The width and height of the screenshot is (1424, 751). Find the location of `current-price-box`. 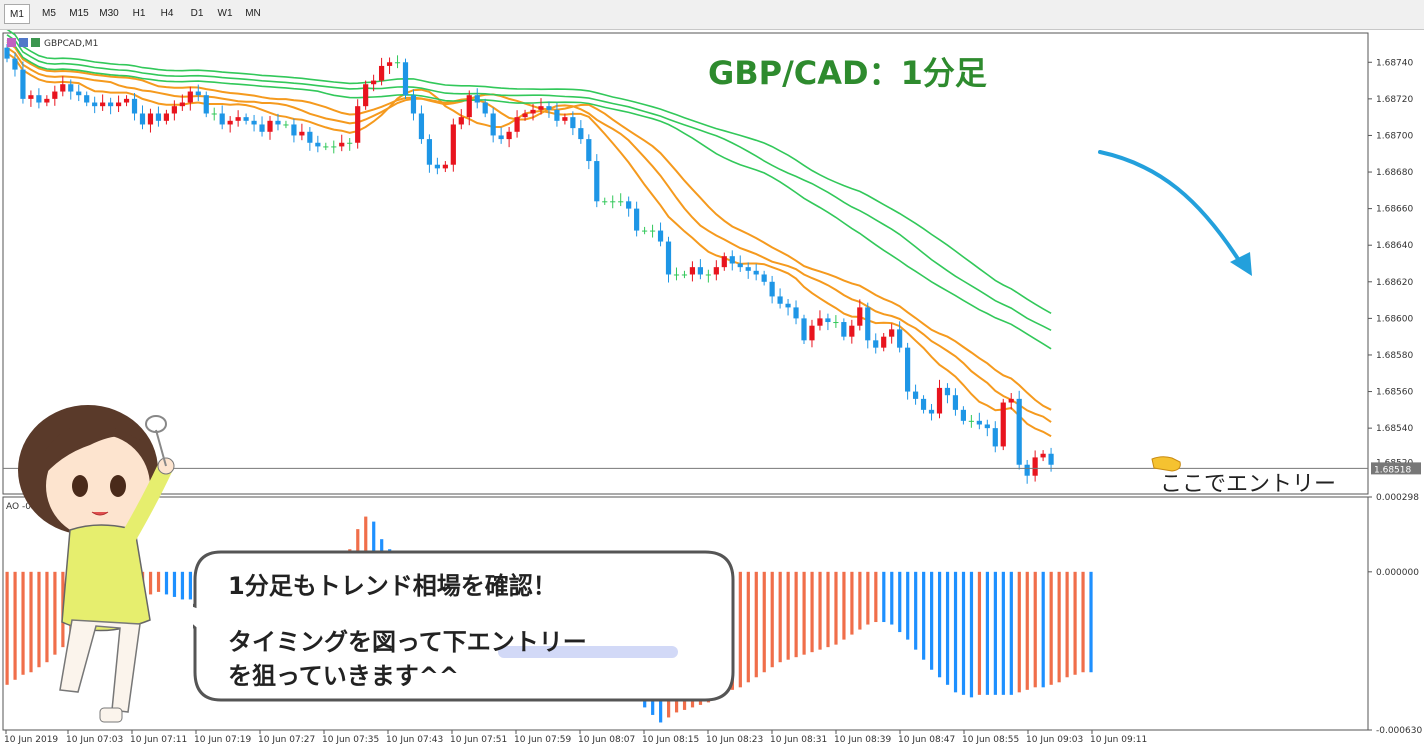

current-price-box is located at coordinates (1396, 468).